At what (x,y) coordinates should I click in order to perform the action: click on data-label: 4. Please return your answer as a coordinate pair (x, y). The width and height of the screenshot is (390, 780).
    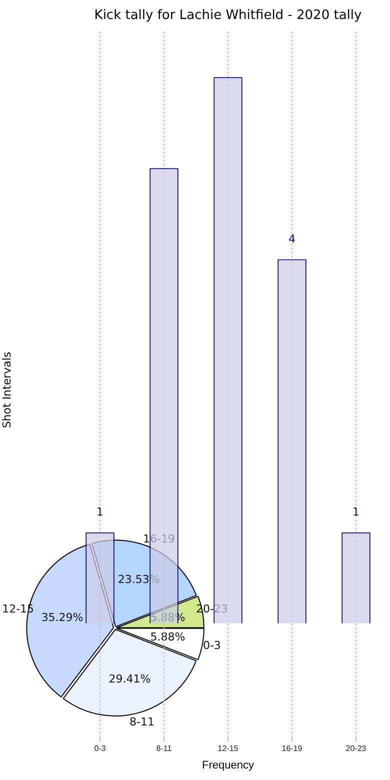
    Looking at the image, I should click on (292, 239).